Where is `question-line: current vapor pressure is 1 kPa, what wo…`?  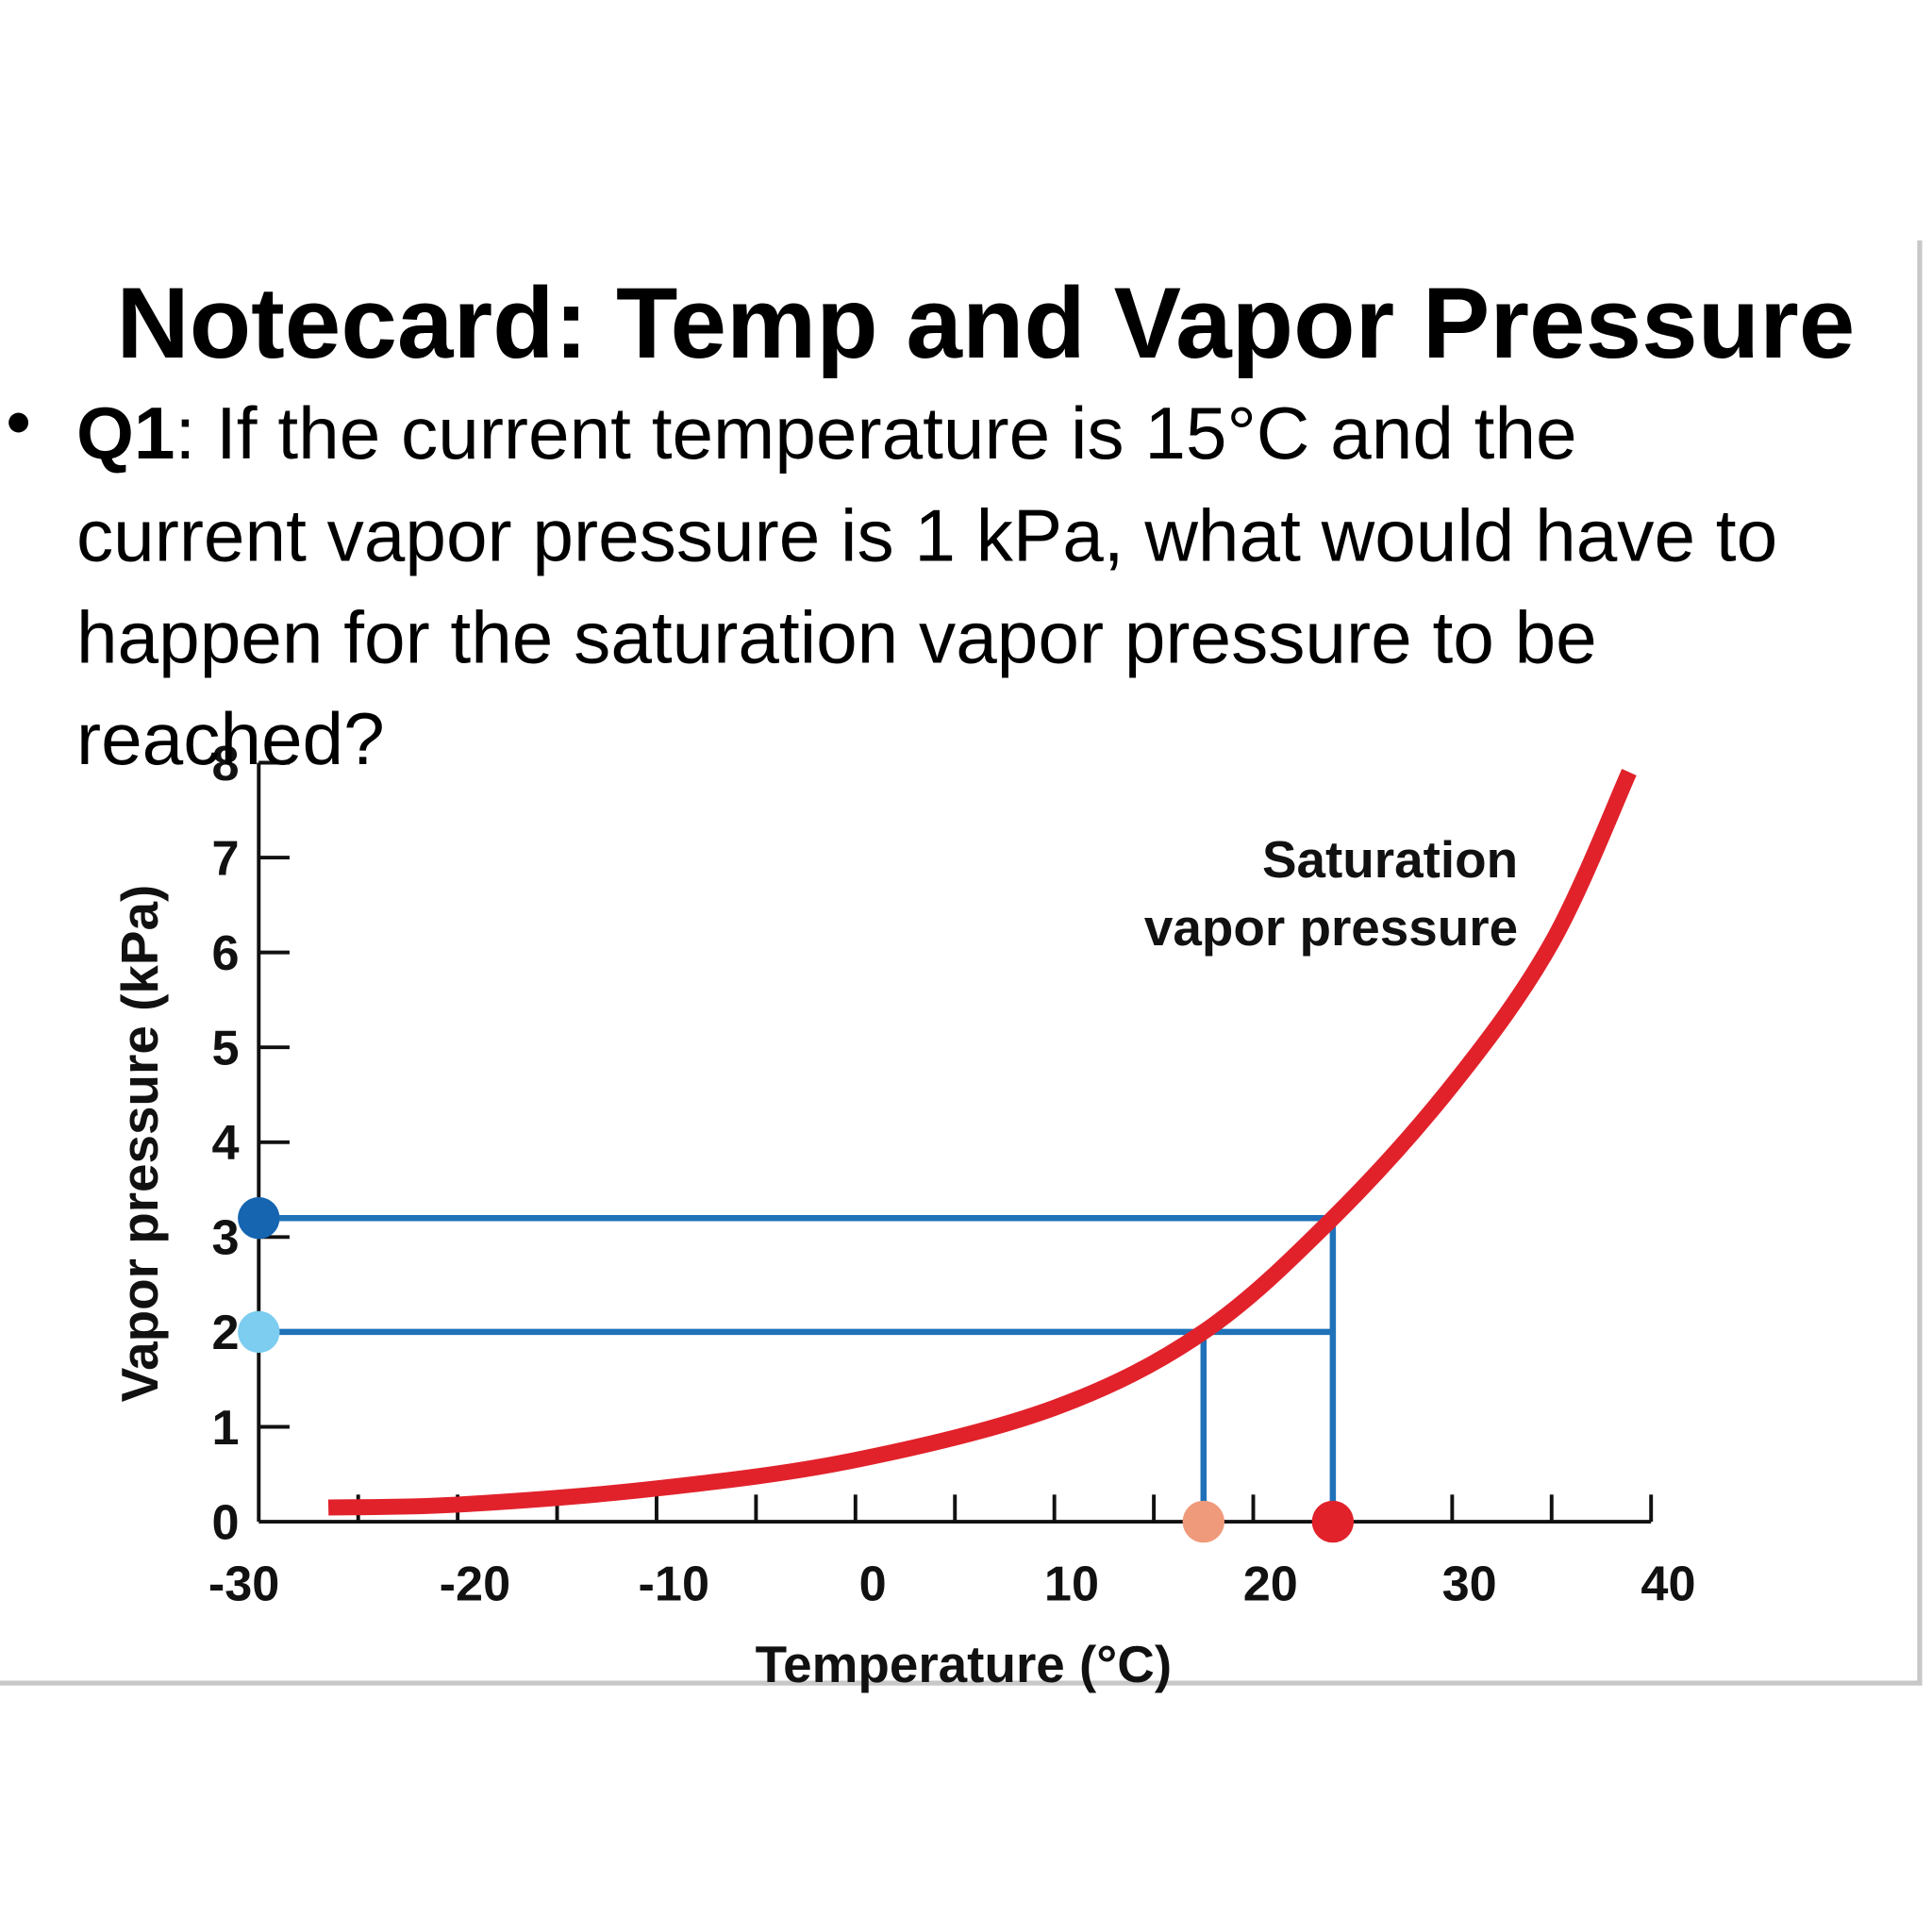 question-line: current vapor pressure is 1 kPa, what wo… is located at coordinates (926, 534).